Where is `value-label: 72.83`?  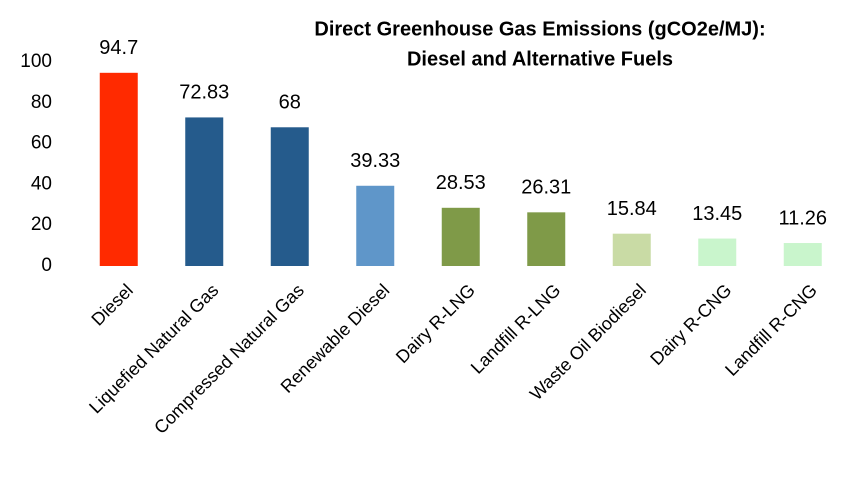
value-label: 72.83 is located at coordinates (204, 93).